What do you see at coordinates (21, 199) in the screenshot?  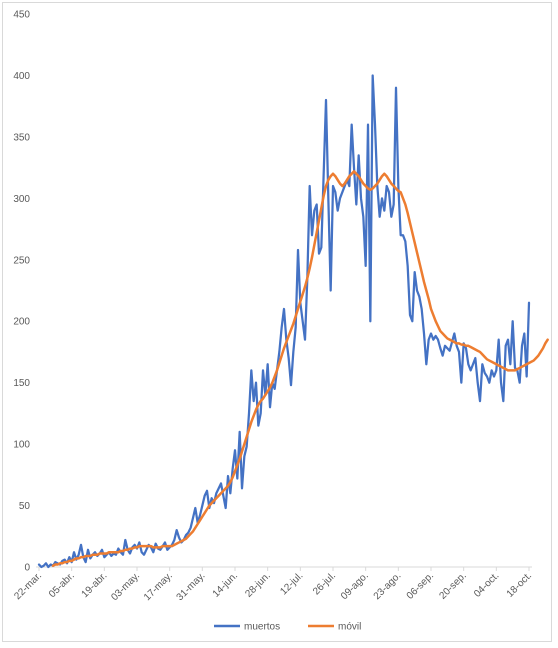 I see `y-tick-label: 300` at bounding box center [21, 199].